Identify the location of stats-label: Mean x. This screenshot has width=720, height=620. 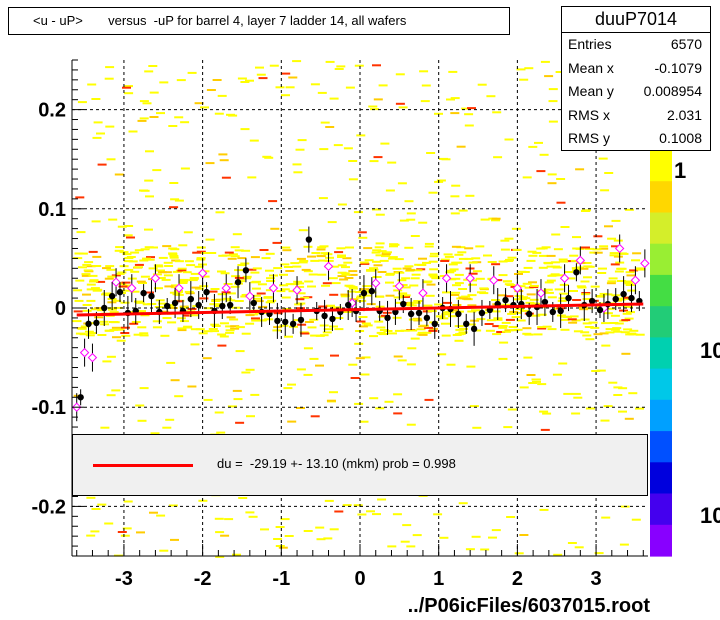
(591, 67).